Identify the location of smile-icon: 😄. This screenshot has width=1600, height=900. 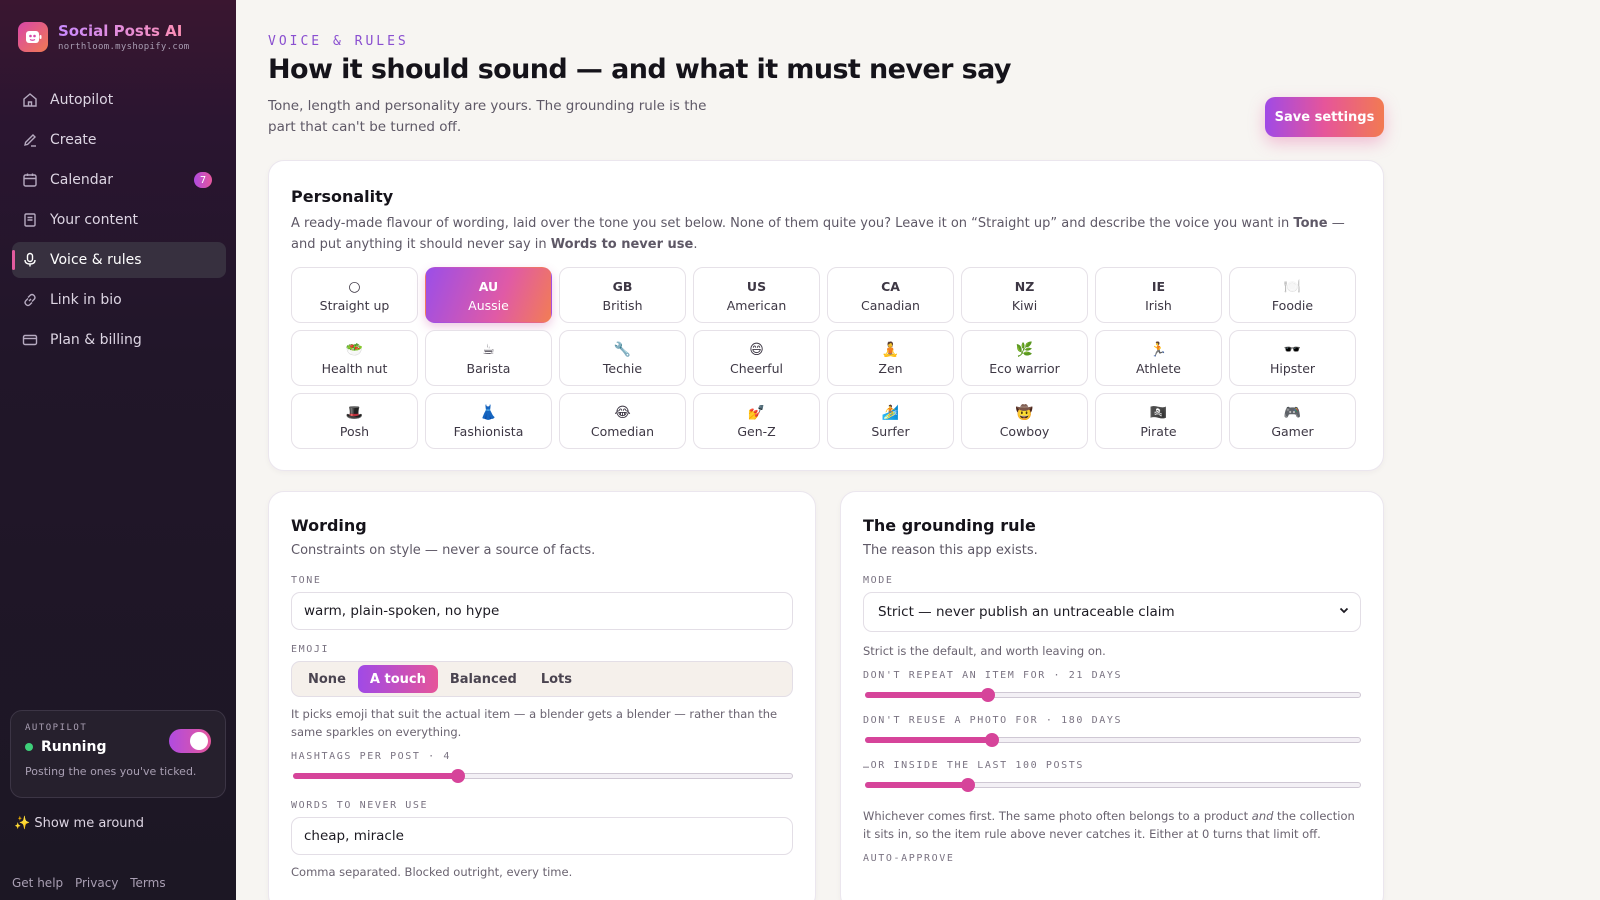
(756, 349).